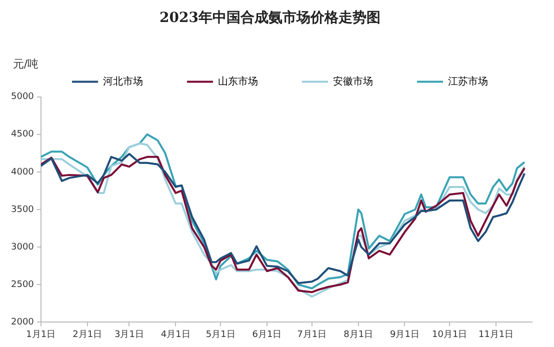 Image resolution: width=554 pixels, height=347 pixels. Describe the element at coordinates (359, 335) in the screenshot. I see `x-tick-label: 8月1日` at that location.